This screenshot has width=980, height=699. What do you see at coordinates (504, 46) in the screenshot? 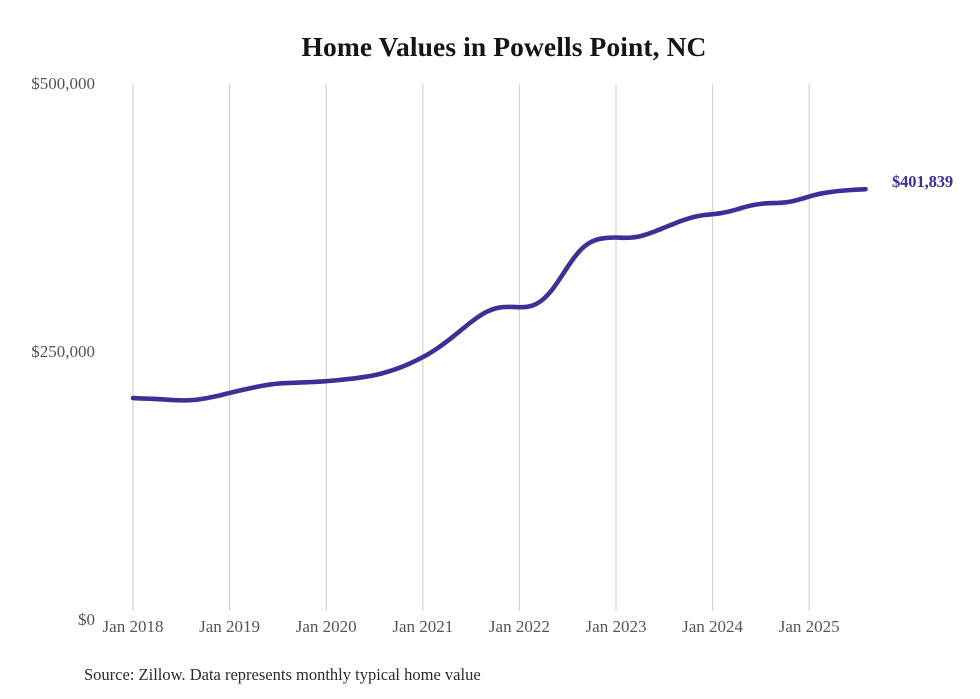
I see `page-title: Home Values in Powells Point, NC` at bounding box center [504, 46].